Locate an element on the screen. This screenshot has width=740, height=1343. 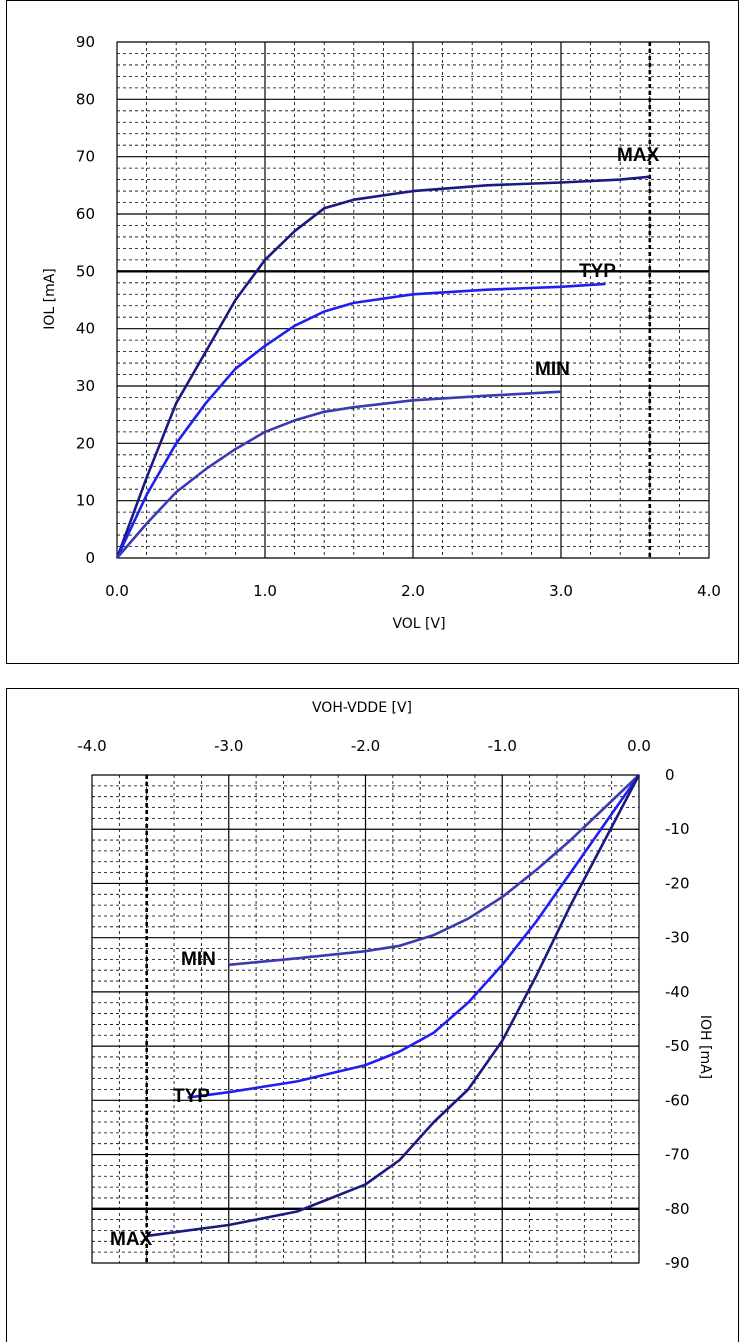
y-tick-label: -50 is located at coordinates (677, 1046).